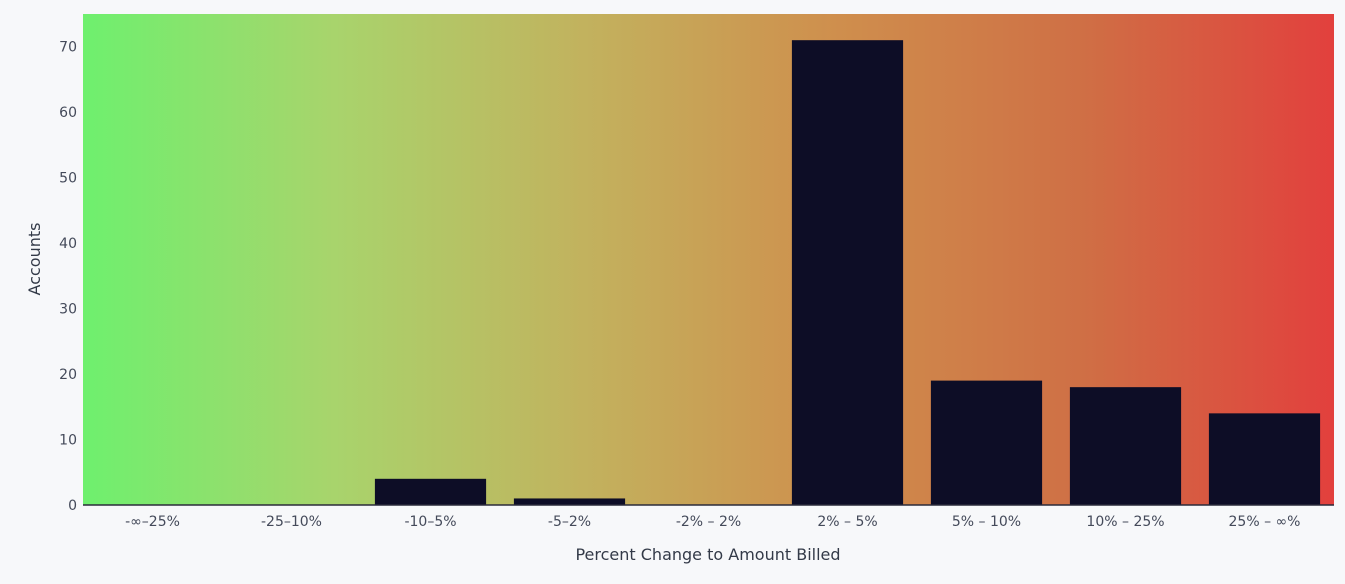 Image resolution: width=1345 pixels, height=584 pixels. I want to click on x-tick-label: -∞–25%, so click(152, 522).